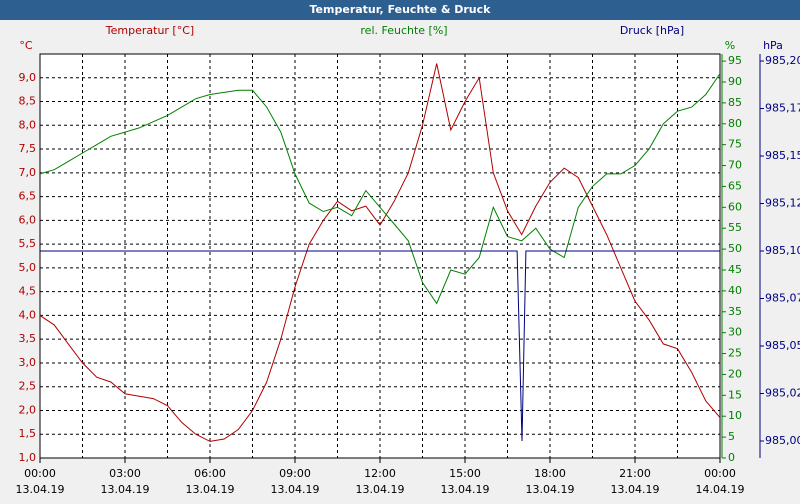 Image resolution: width=800 pixels, height=504 pixels. What do you see at coordinates (782, 108) in the screenshot?
I see `y3-tick-label: 985,17` at bounding box center [782, 108].